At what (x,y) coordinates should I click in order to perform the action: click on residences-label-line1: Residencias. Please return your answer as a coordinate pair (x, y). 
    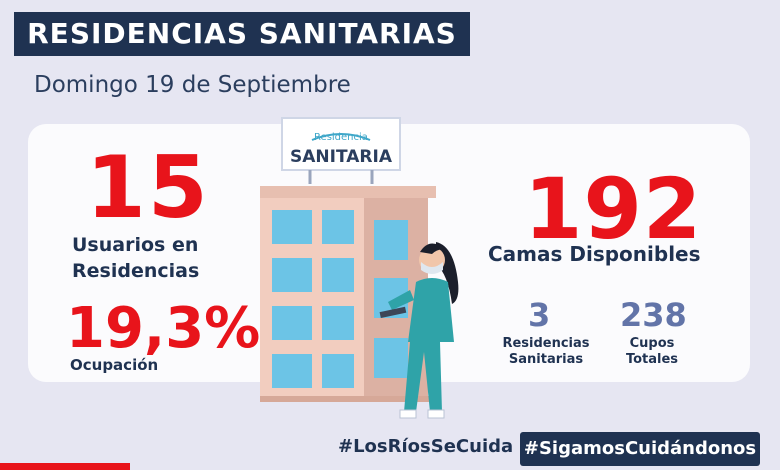
    Looking at the image, I should click on (546, 343).